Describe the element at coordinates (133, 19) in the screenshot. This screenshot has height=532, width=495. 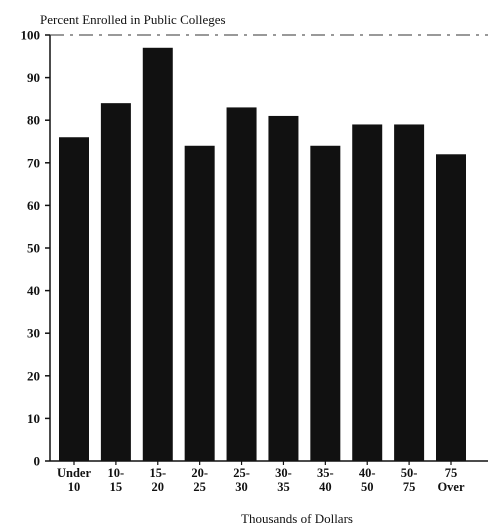
I see `y-axis-label: Percent Enrolled in Public Colleges` at that location.